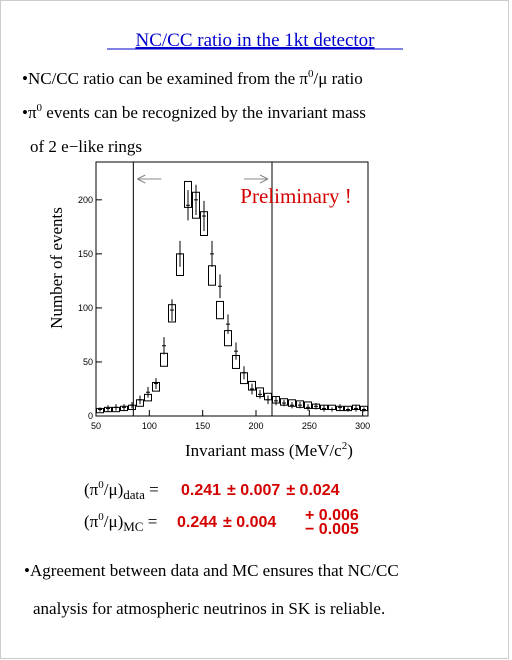  I want to click on bullet-continued: of 2 e−like rings, so click(86, 146).